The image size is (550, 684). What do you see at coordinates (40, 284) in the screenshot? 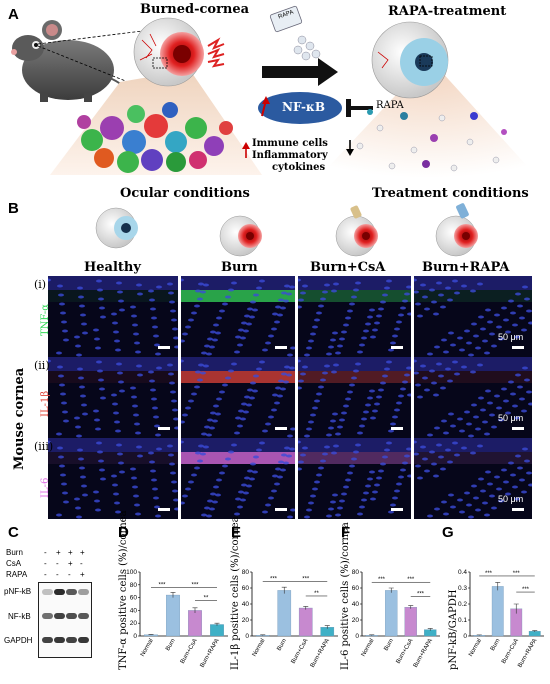
I see `row-roman-label: (i)` at bounding box center [40, 284].